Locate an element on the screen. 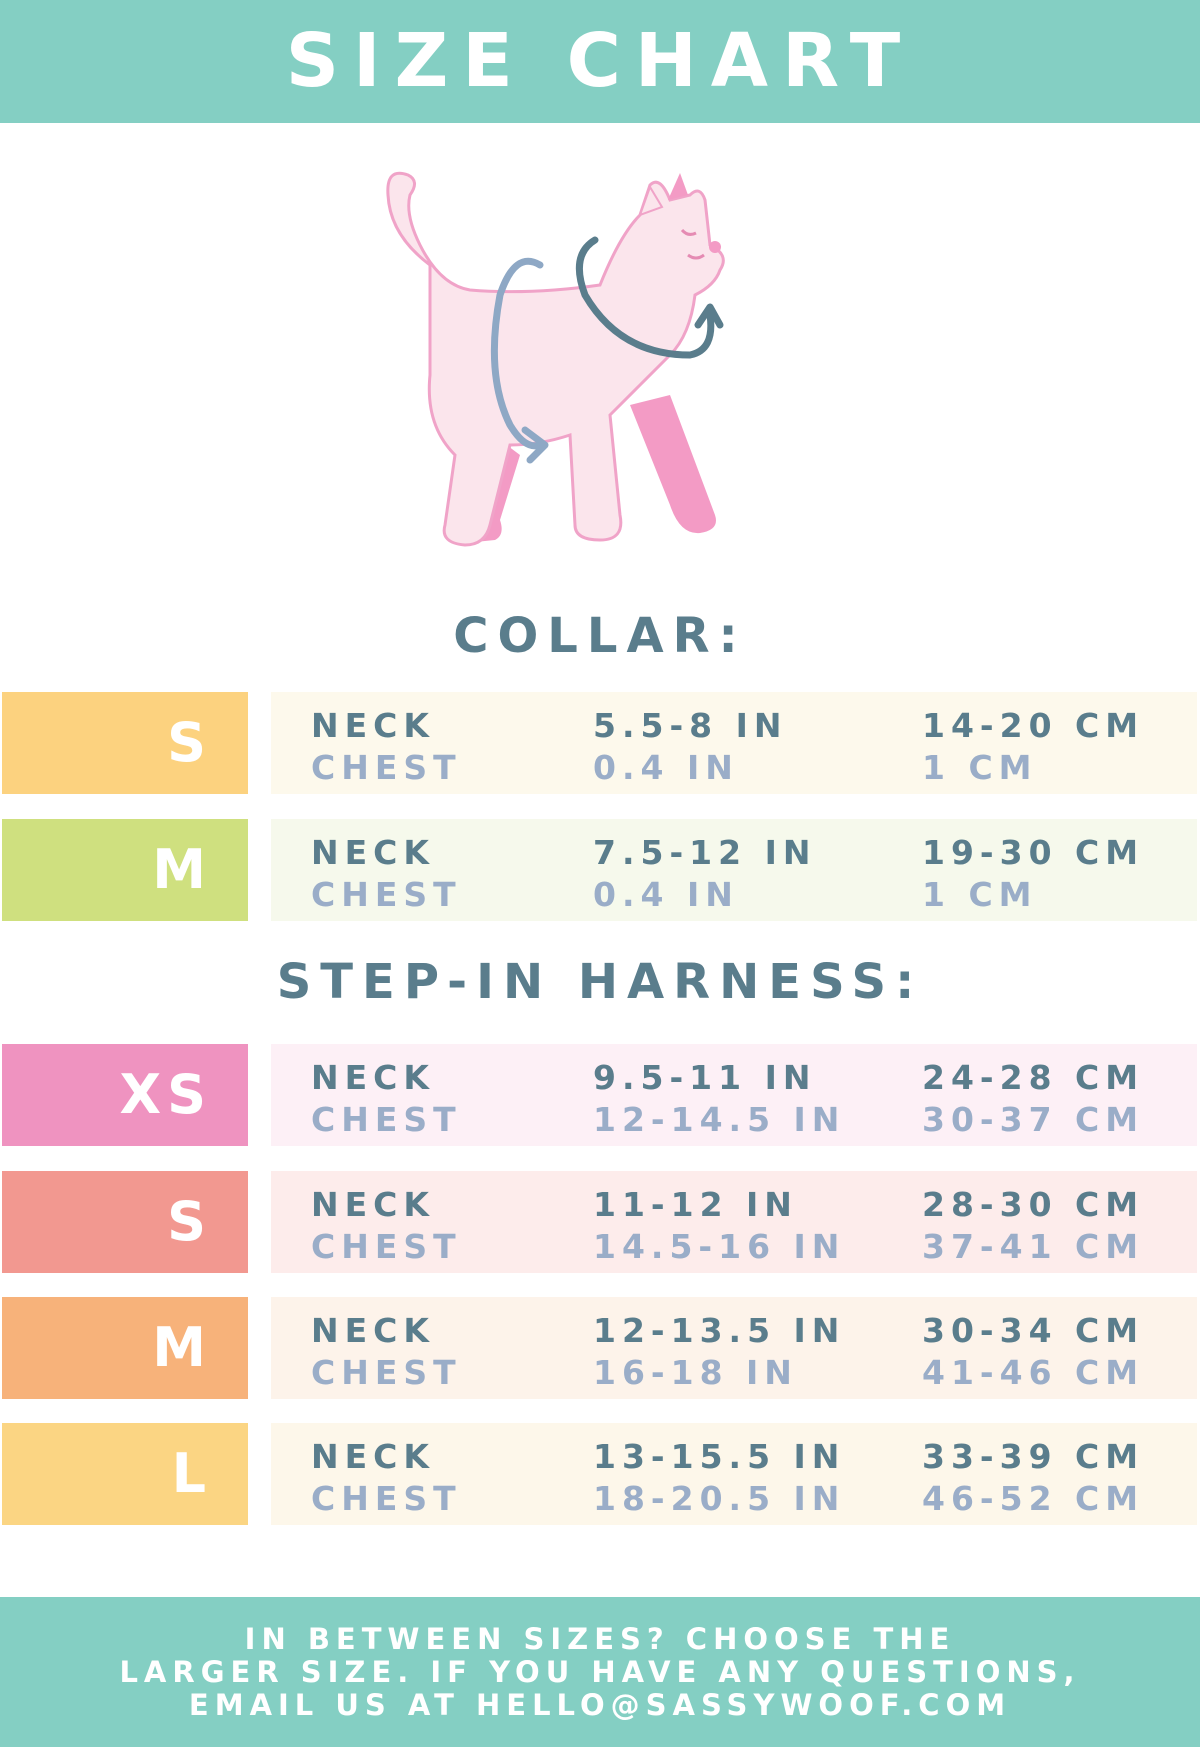  size-row: M NECK 7.5-12 IN 19-30 CM CHEST 0.4 IN 1 CM is located at coordinates (600, 870).